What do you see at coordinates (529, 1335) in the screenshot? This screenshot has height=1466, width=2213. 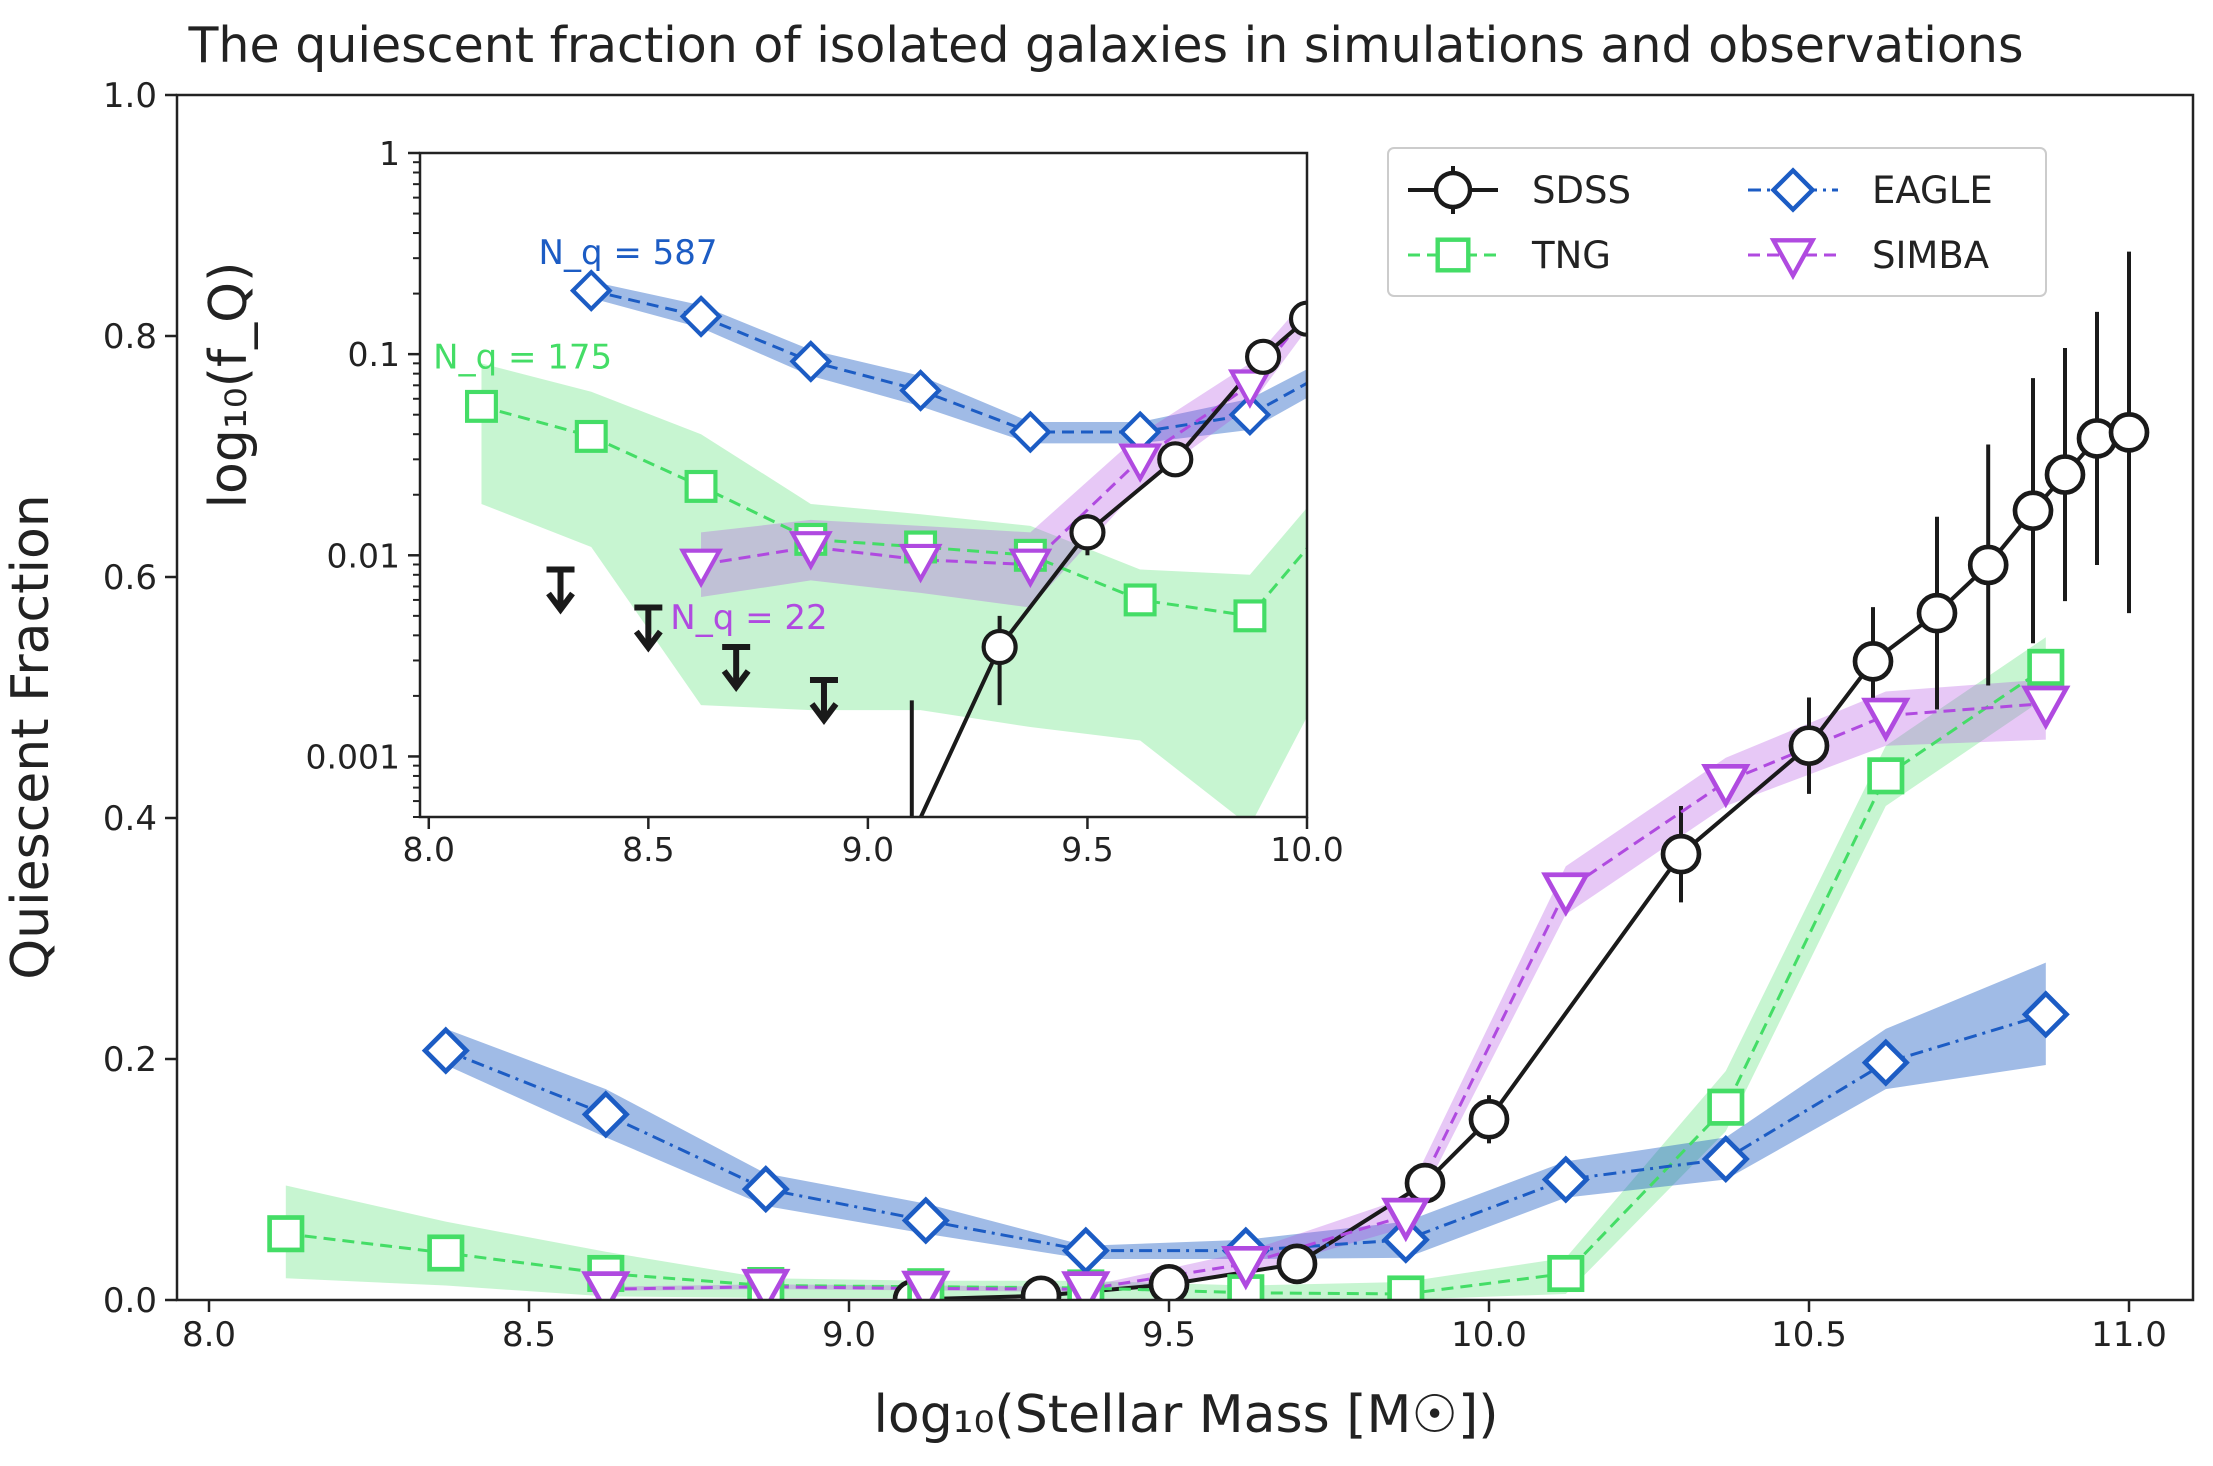 I see `main-x-tick-label: 8.5` at bounding box center [529, 1335].